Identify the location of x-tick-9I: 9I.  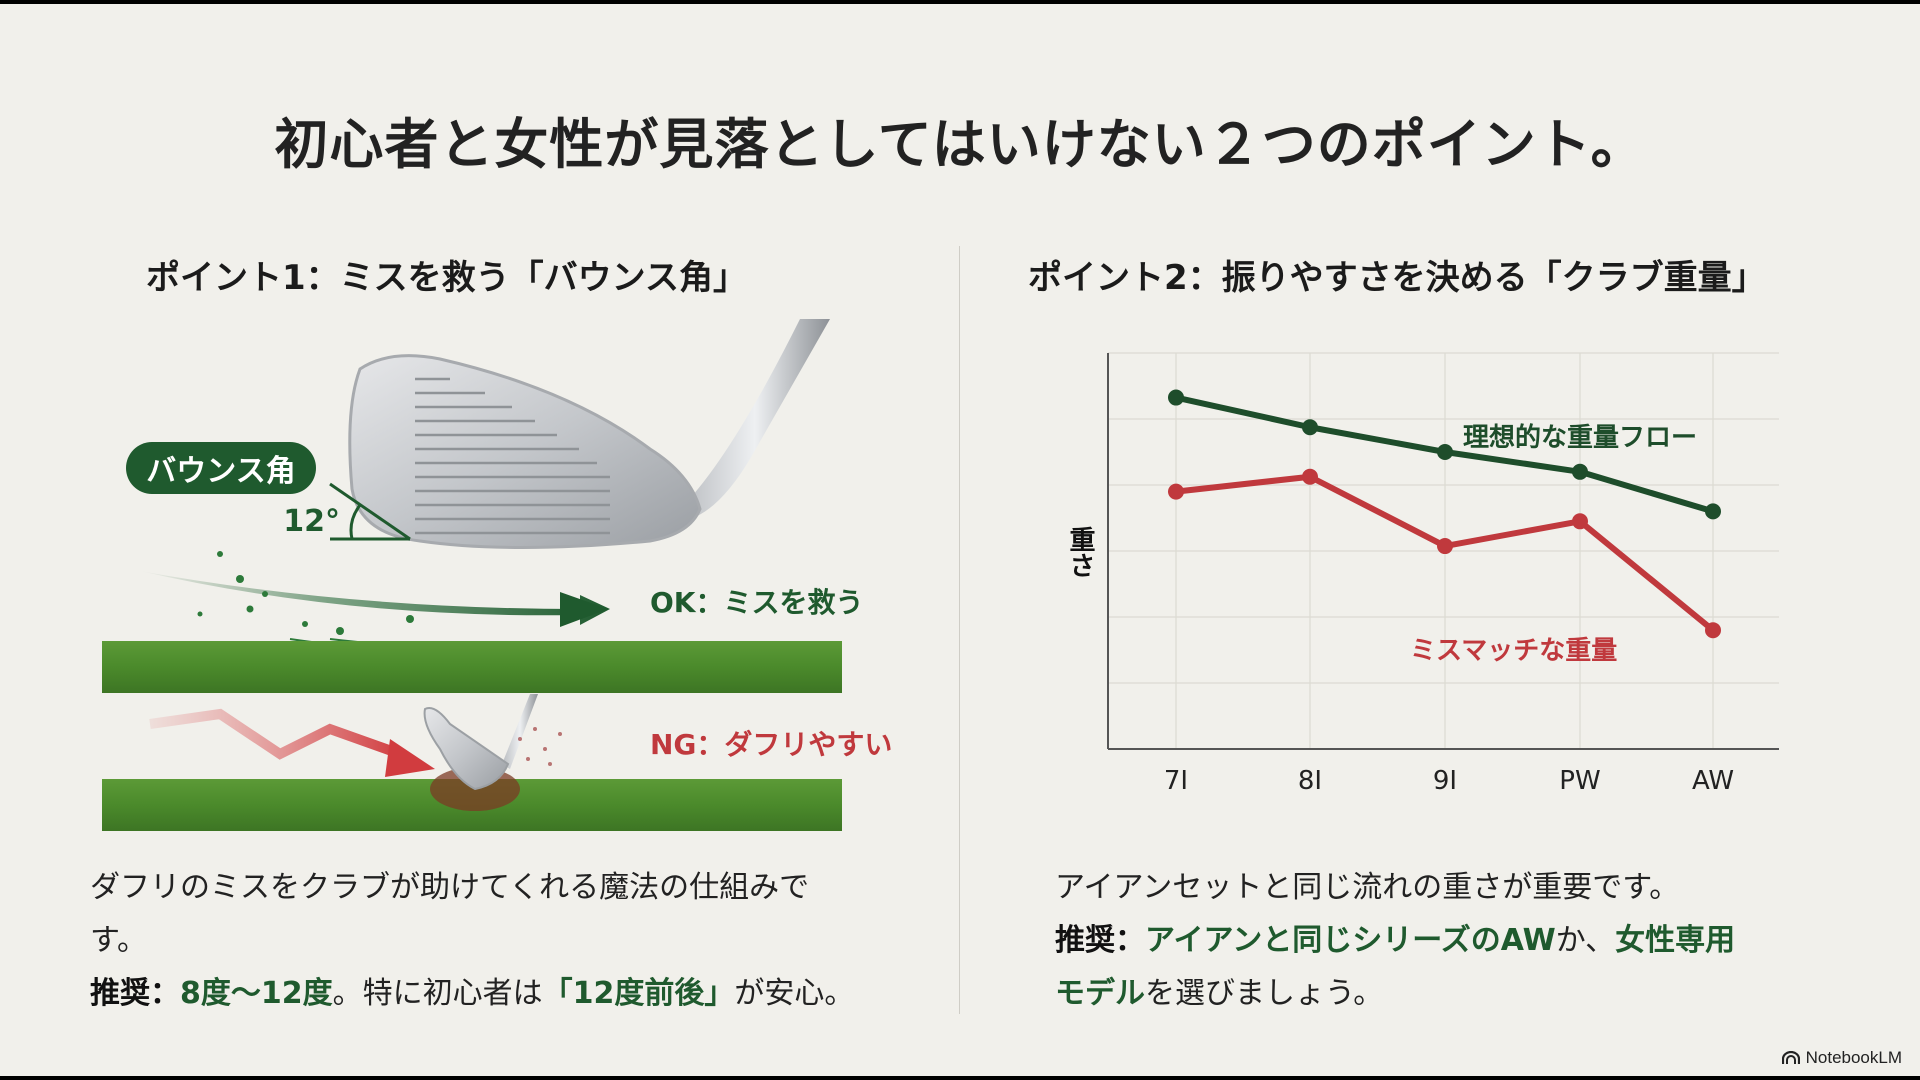
(1445, 781).